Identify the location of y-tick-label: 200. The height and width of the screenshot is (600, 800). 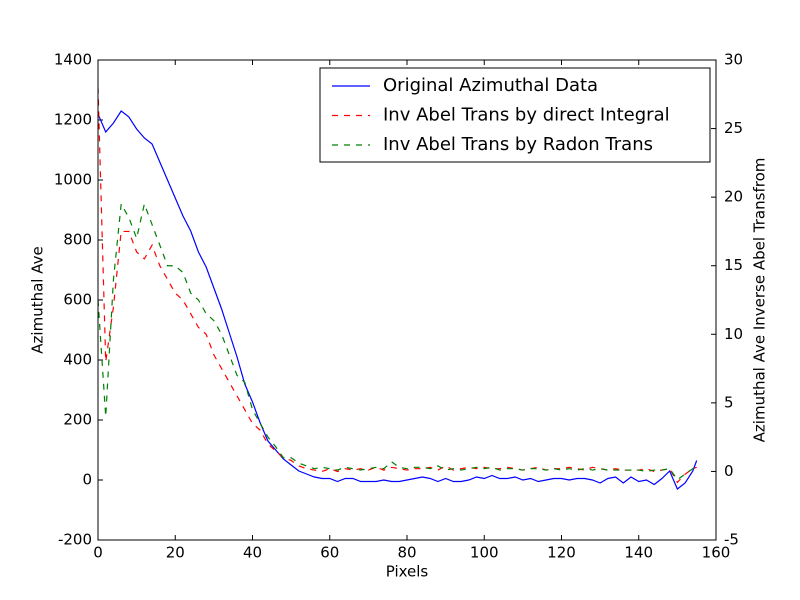
(77, 420).